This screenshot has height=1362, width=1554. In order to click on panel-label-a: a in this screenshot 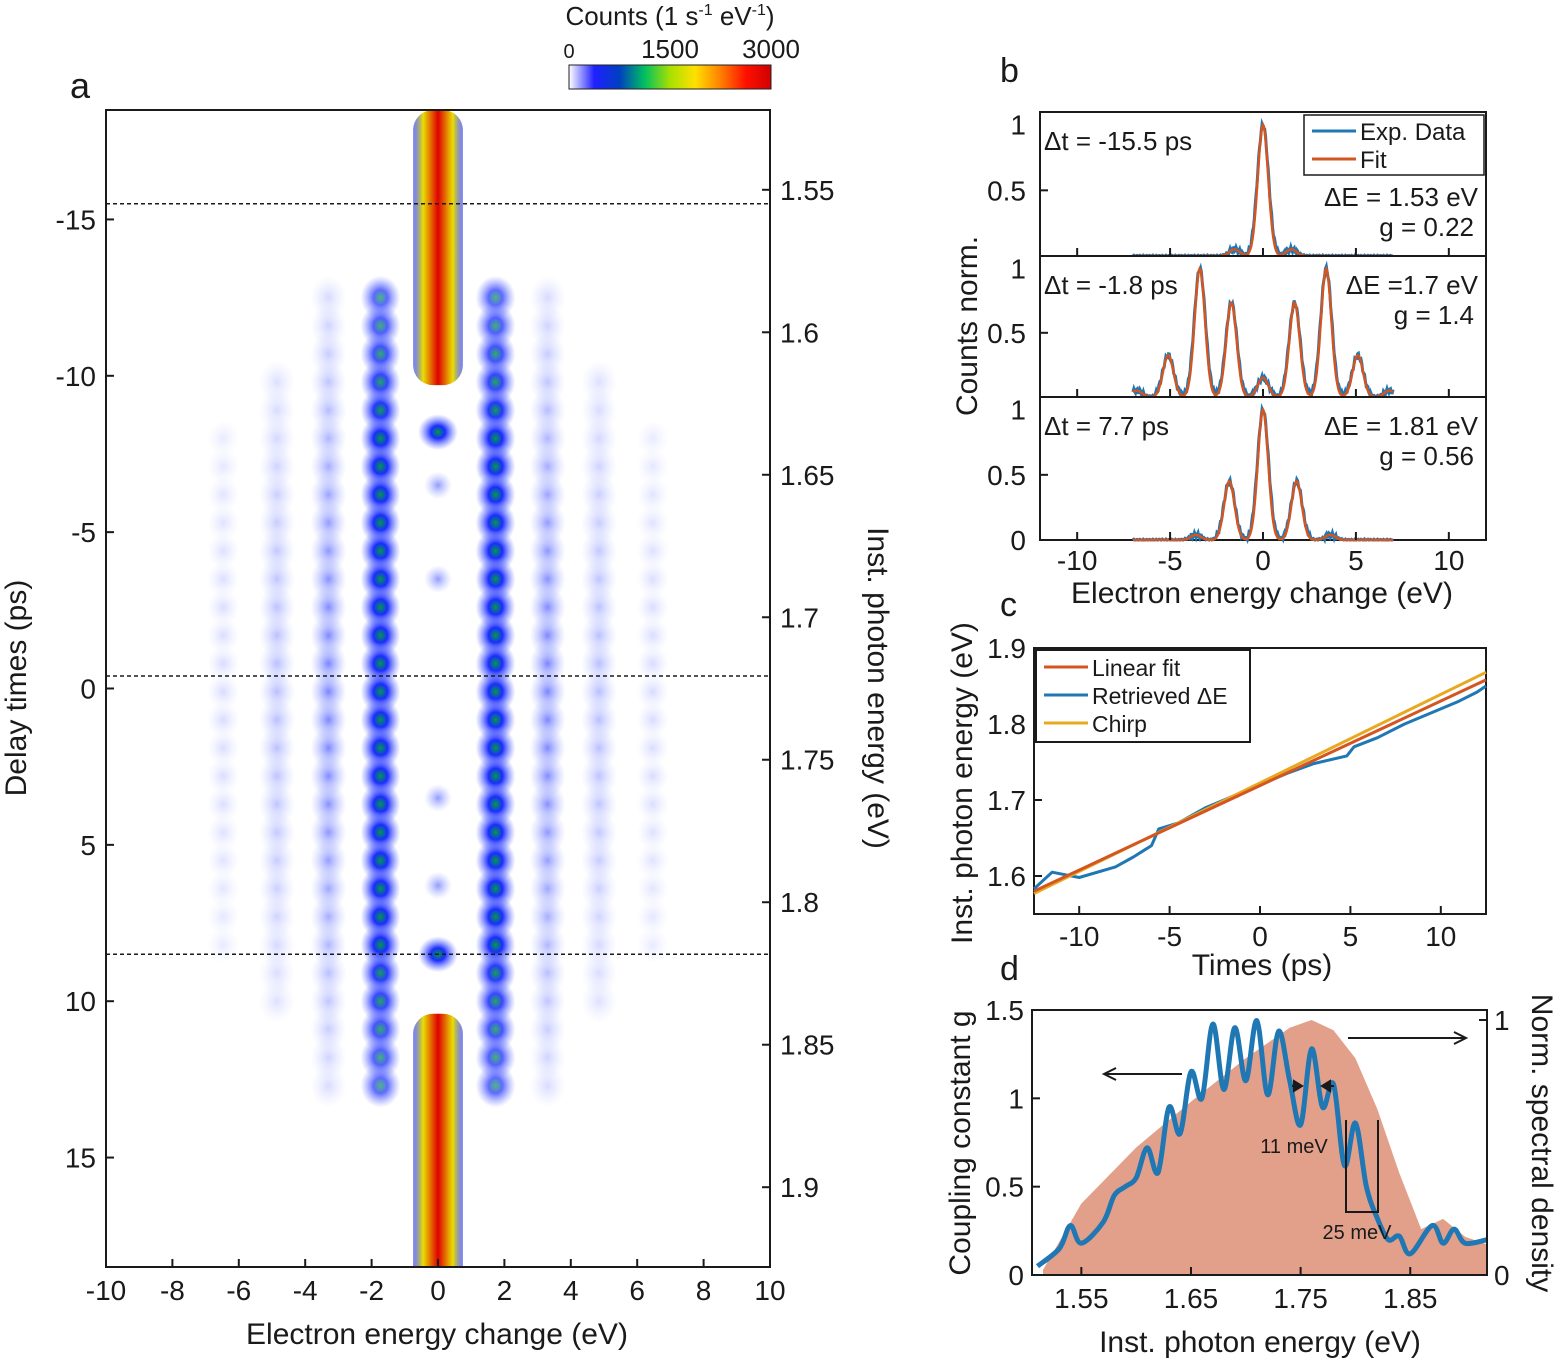, I will do `click(80, 85)`.